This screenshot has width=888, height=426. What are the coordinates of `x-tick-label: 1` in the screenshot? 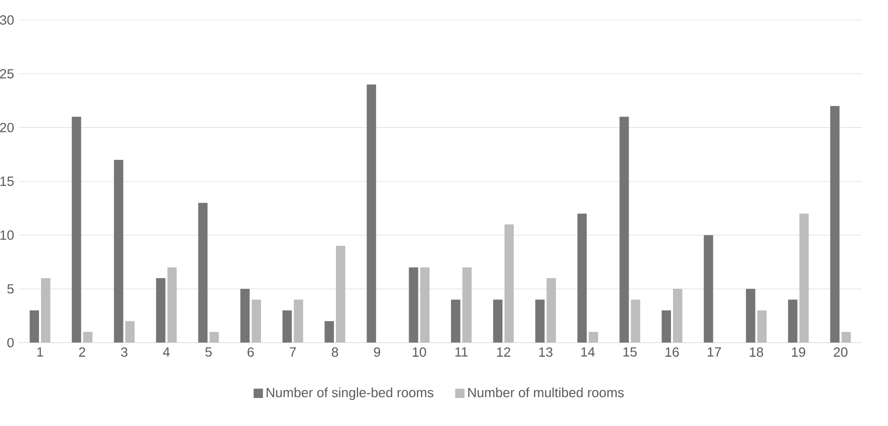 It's located at (40, 352).